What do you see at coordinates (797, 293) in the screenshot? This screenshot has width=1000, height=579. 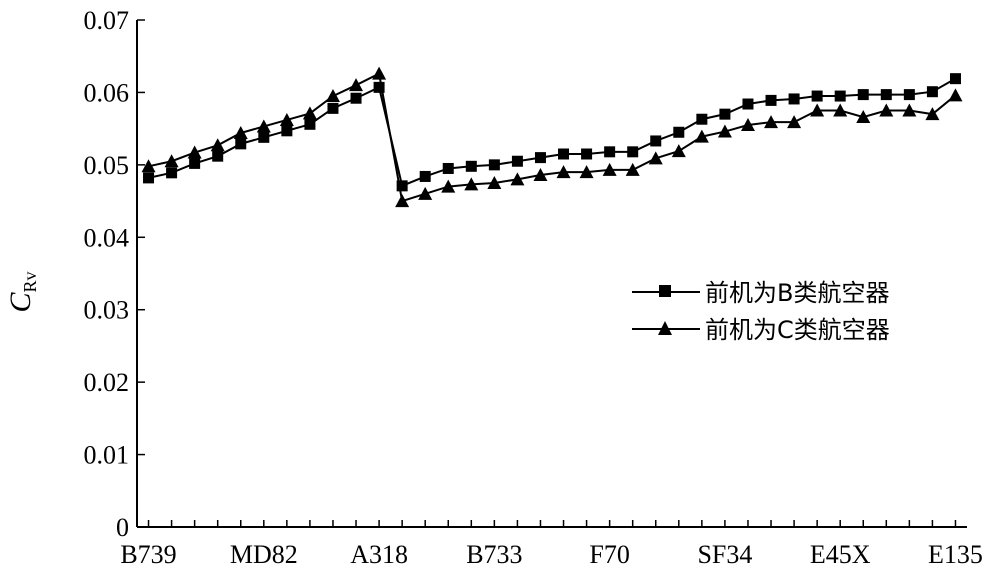 I see `legend-label-b: 前机为B类航空器` at bounding box center [797, 293].